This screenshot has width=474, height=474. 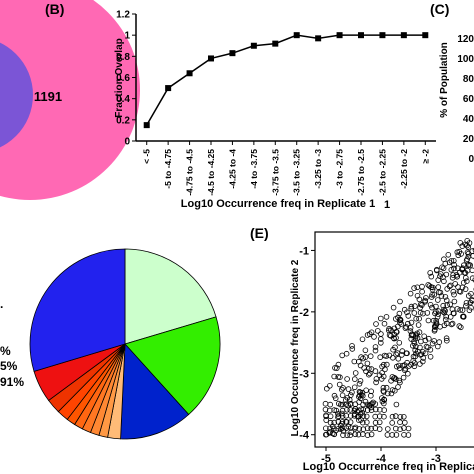 I want to click on panel-b-x-tick-label: -3 to -2.75, so click(x=340, y=169).